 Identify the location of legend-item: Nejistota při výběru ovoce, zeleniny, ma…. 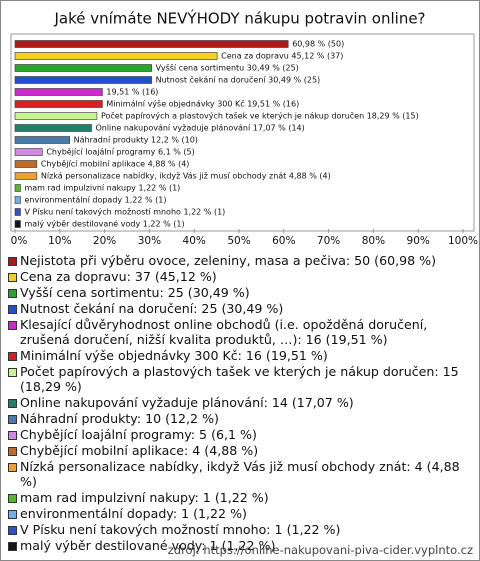
(241, 260).